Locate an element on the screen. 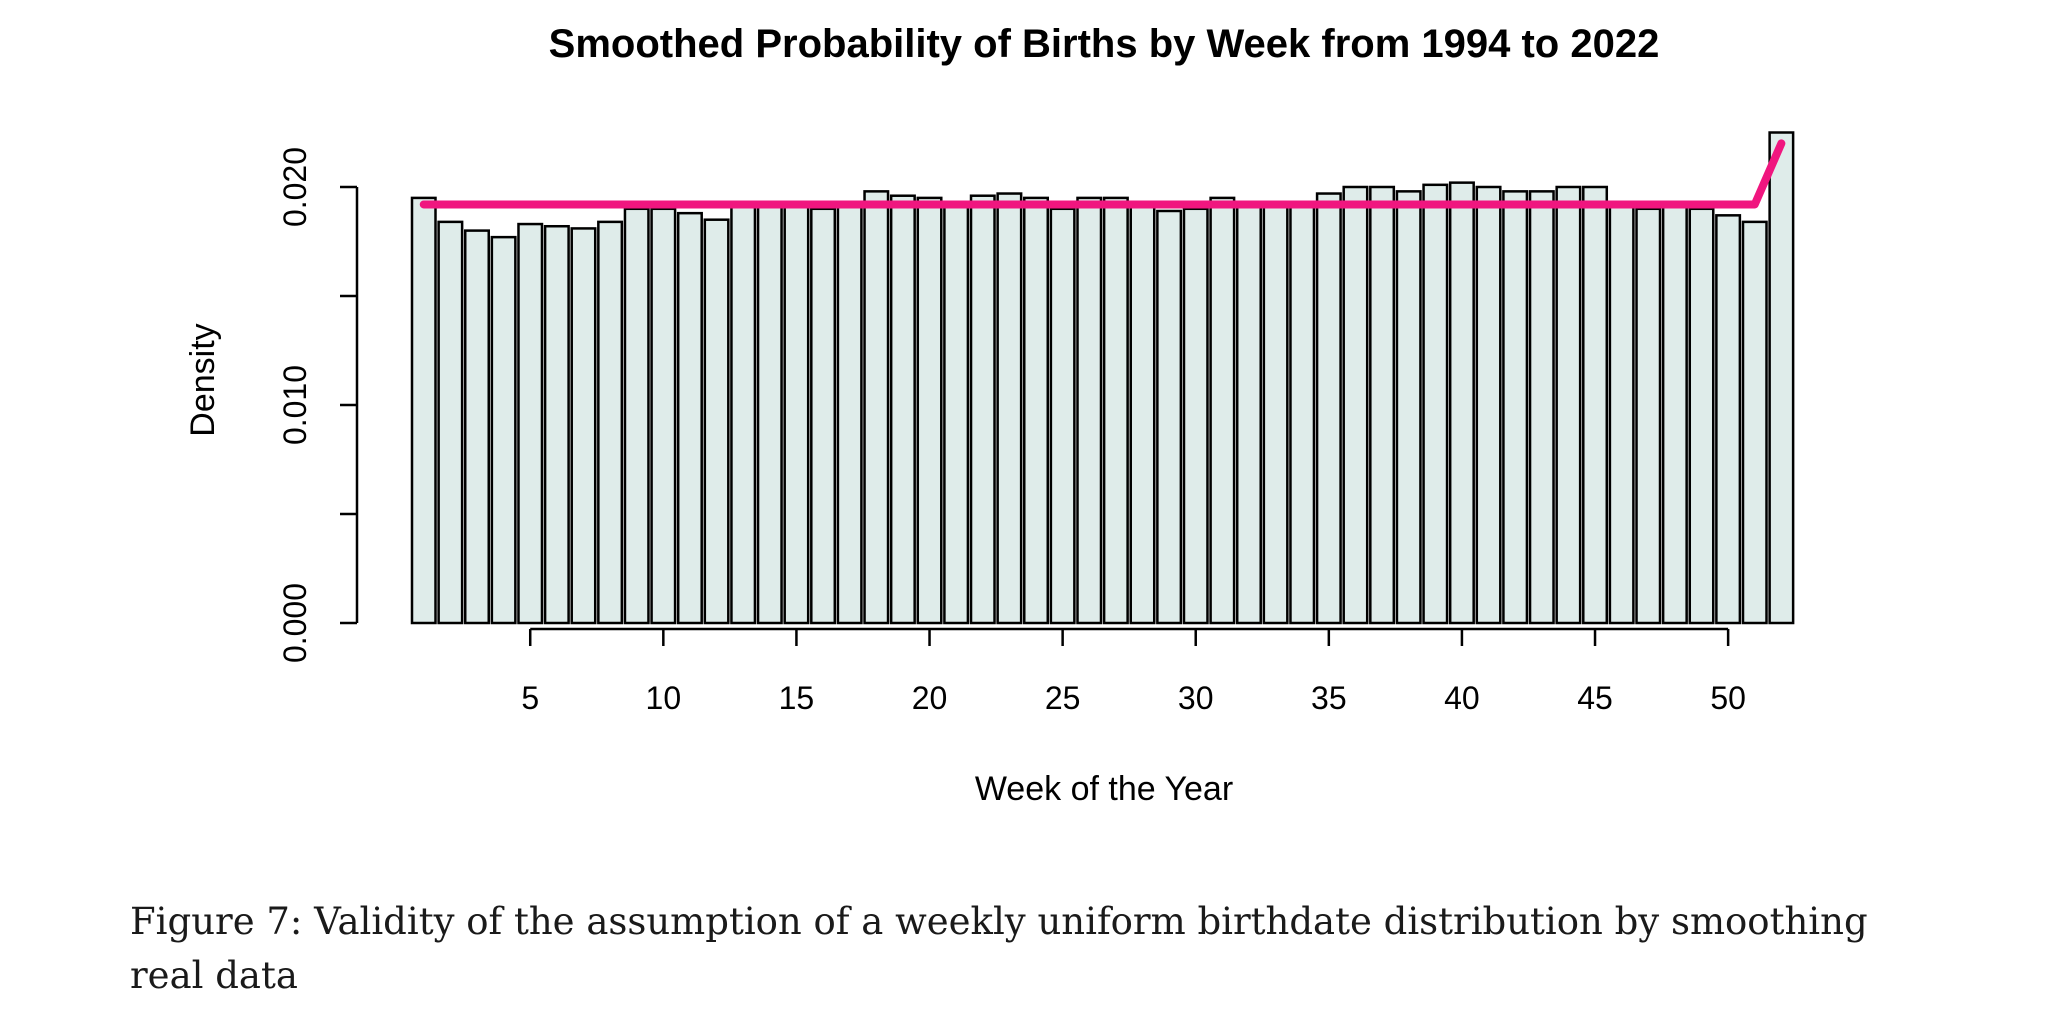 The height and width of the screenshot is (1036, 2068). smoothed-line is located at coordinates (1102, 174).